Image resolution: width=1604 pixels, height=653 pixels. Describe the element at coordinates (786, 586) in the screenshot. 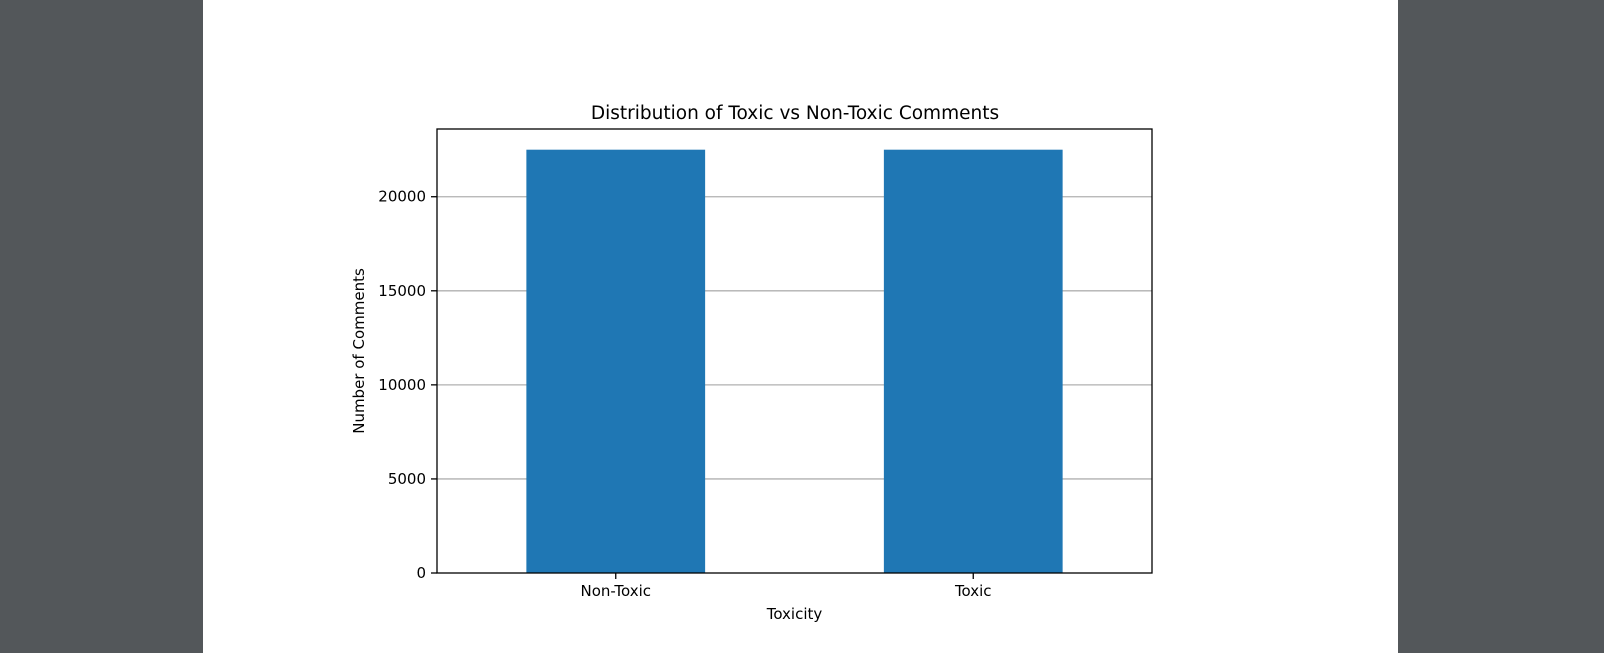

I see `x-axis-ticks: Non-Toxic Toxic` at that location.